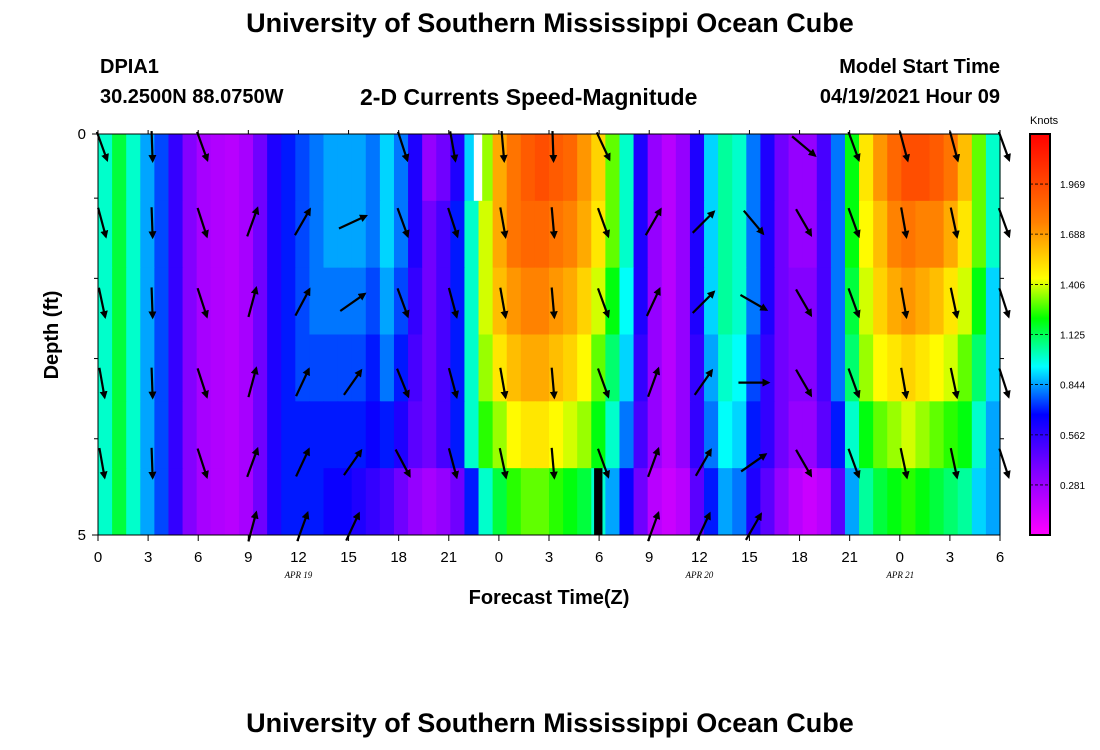  What do you see at coordinates (599, 557) in the screenshot?
I see `x-tick-label: 6` at bounding box center [599, 557].